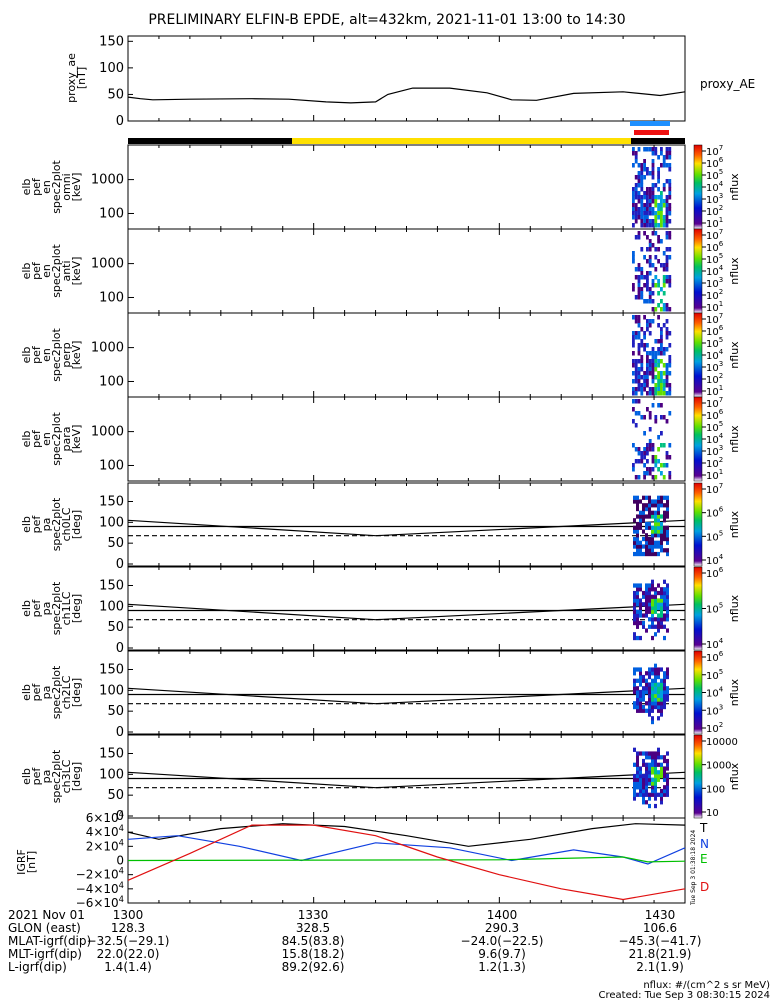 The image size is (775, 1000). I want to click on colorbar-label-text: nflux, so click(734, 355).